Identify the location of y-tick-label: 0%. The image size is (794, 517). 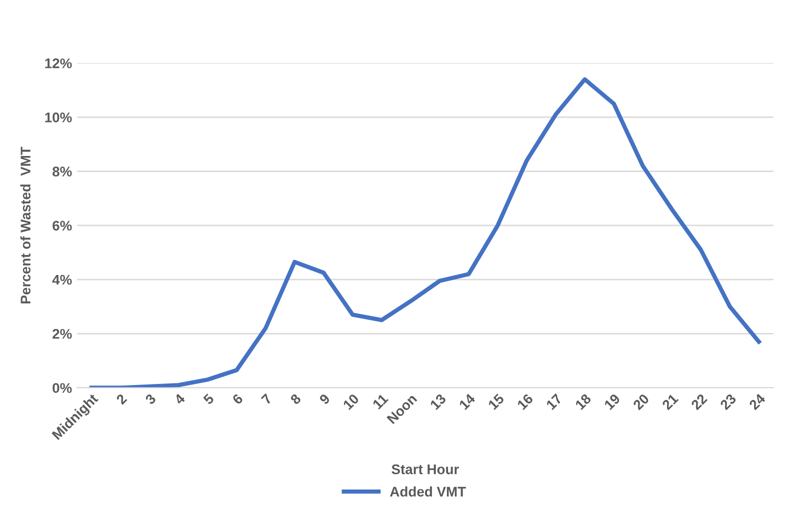
(62, 388).